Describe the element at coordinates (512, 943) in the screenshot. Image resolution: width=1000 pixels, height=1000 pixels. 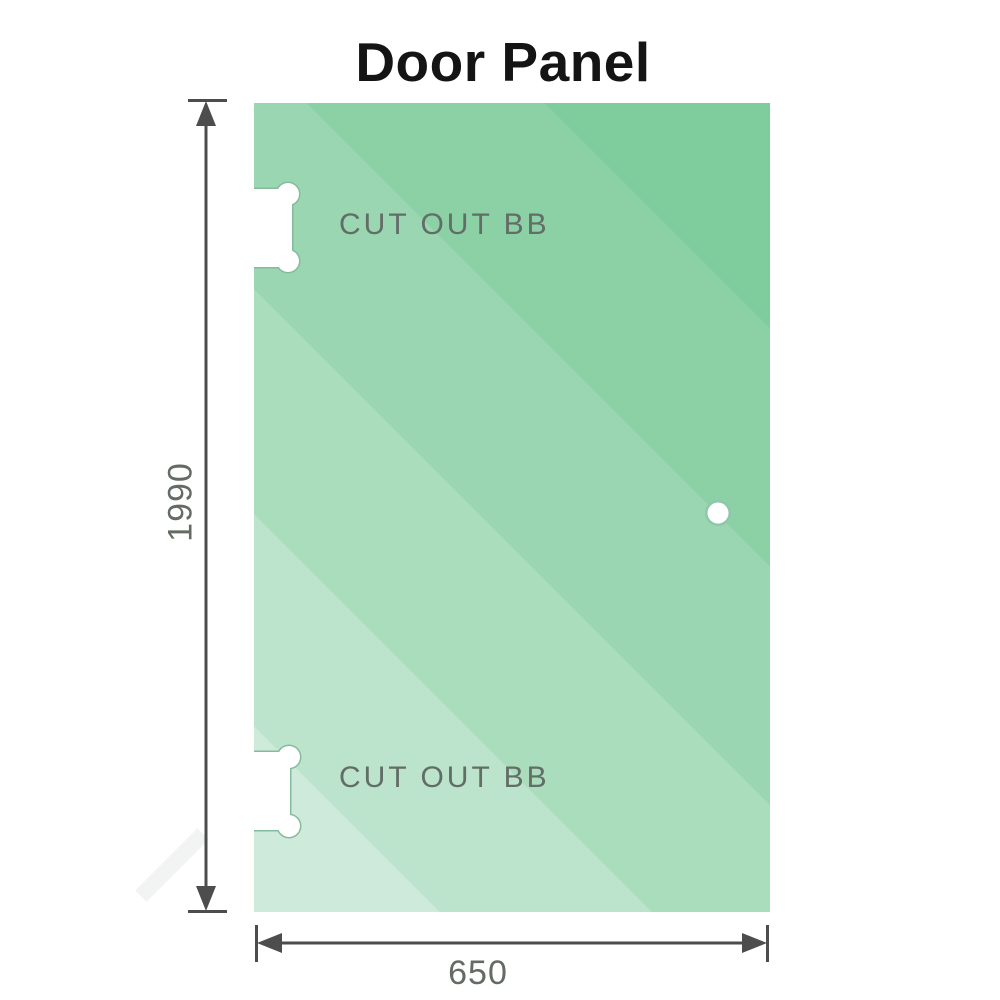
I see `width-dimension-line` at that location.